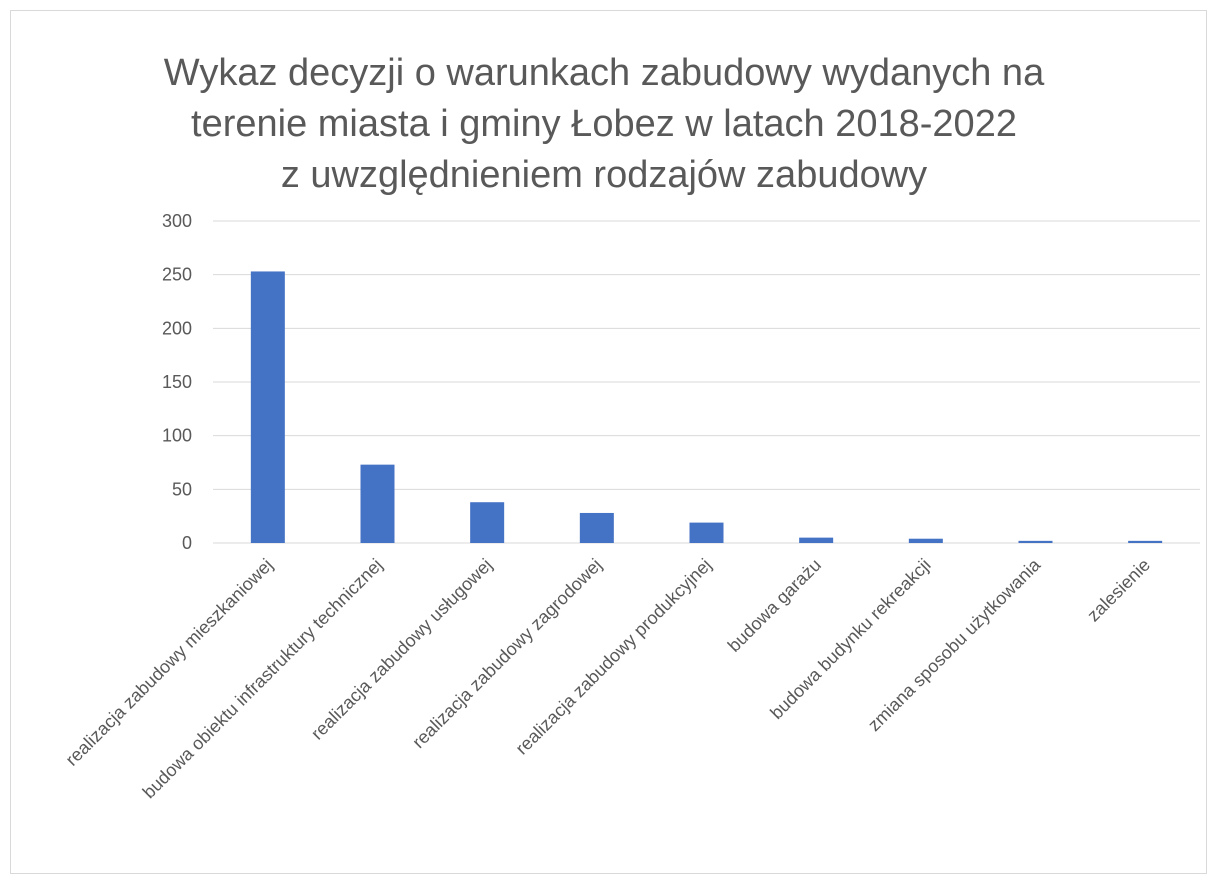 The height and width of the screenshot is (884, 1217). I want to click on y-tick-label: 300, so click(177, 221).